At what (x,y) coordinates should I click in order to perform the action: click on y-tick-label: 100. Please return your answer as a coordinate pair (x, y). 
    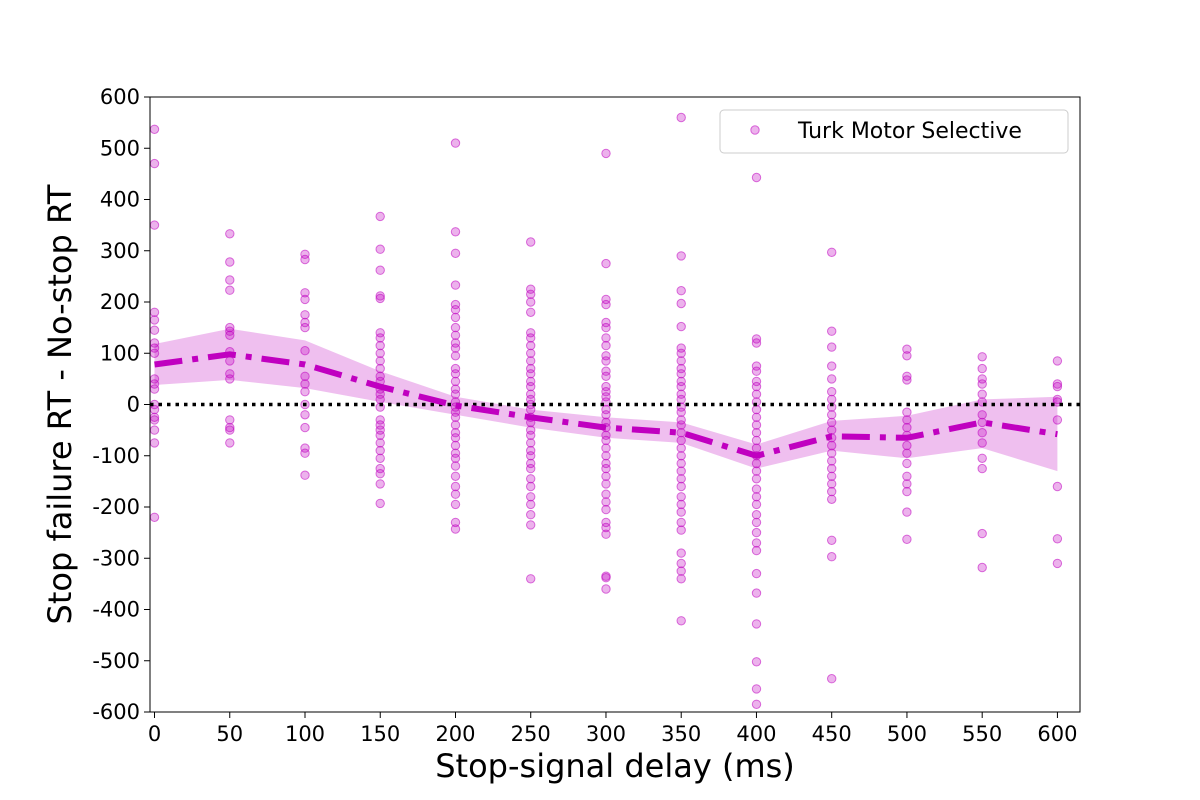
    Looking at the image, I should click on (120, 353).